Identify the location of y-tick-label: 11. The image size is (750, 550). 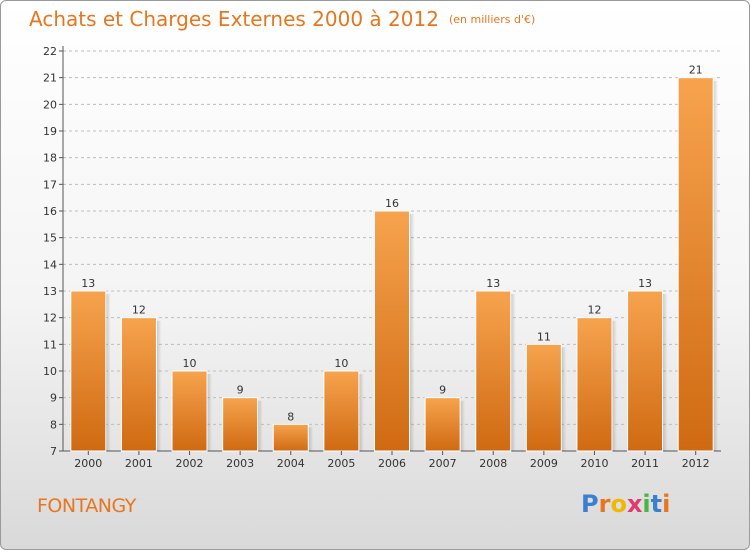
(50, 344).